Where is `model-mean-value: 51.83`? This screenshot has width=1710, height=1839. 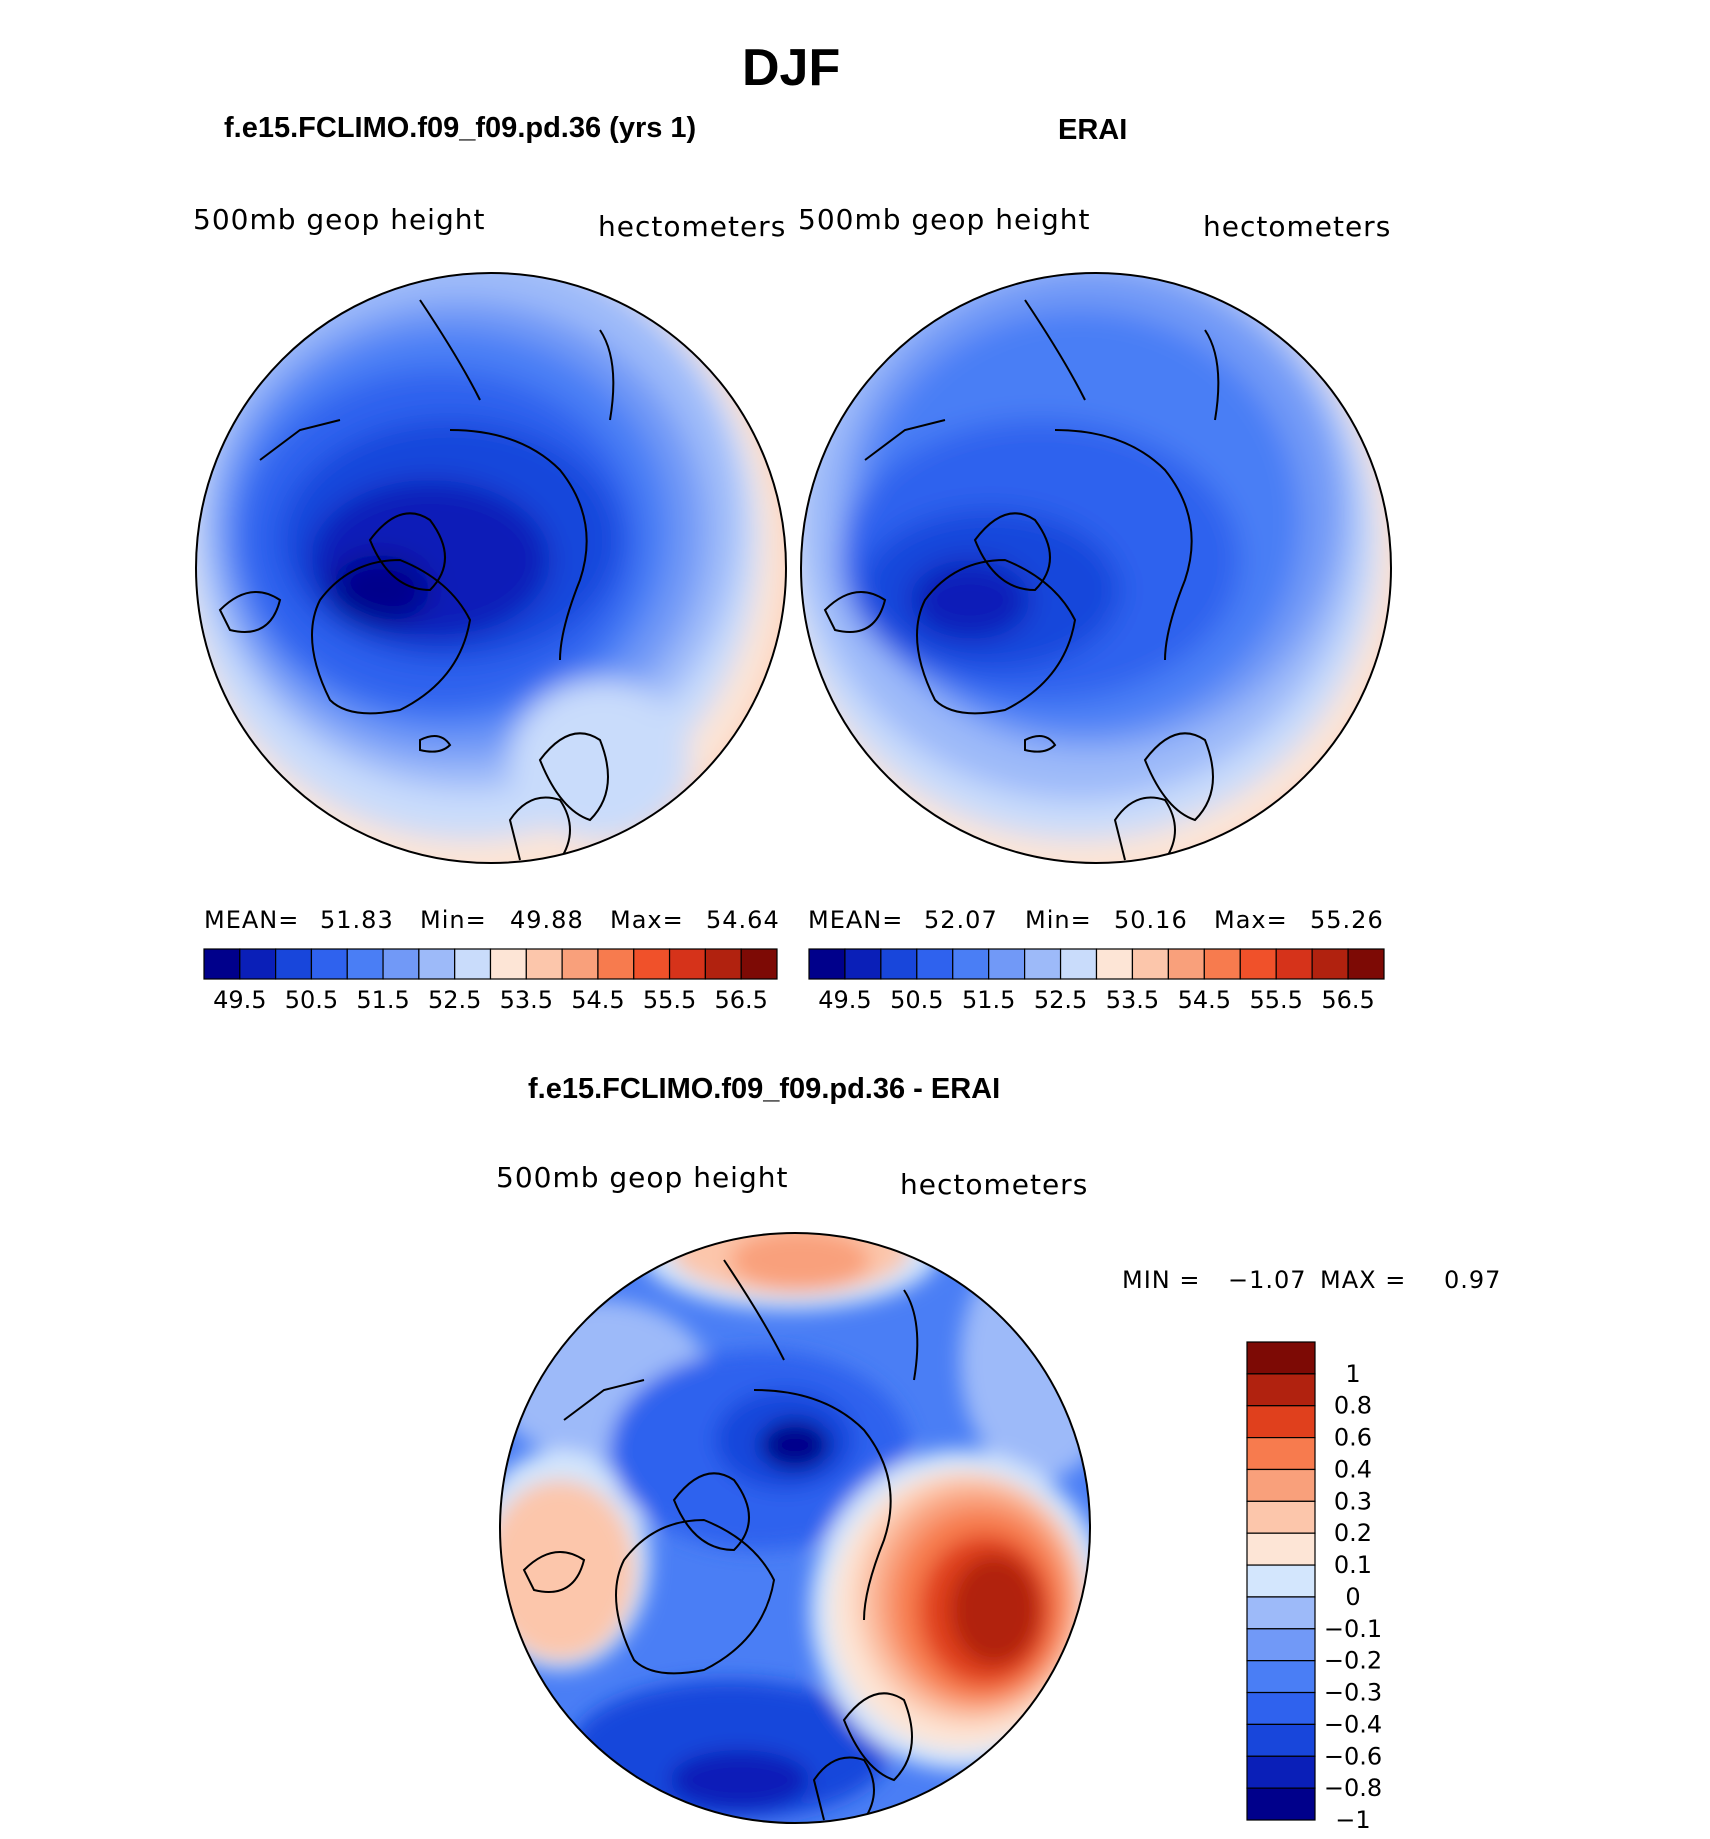
model-mean-value: 51.83 is located at coordinates (357, 920).